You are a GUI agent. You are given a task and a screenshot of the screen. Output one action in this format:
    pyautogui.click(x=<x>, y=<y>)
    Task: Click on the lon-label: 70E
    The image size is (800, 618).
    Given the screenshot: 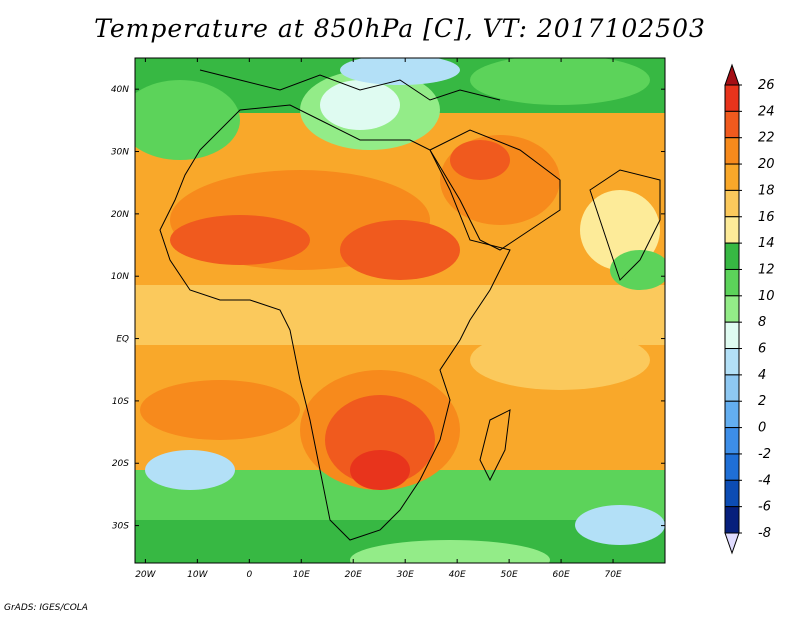 What is the action you would take?
    pyautogui.click(x=612, y=575)
    